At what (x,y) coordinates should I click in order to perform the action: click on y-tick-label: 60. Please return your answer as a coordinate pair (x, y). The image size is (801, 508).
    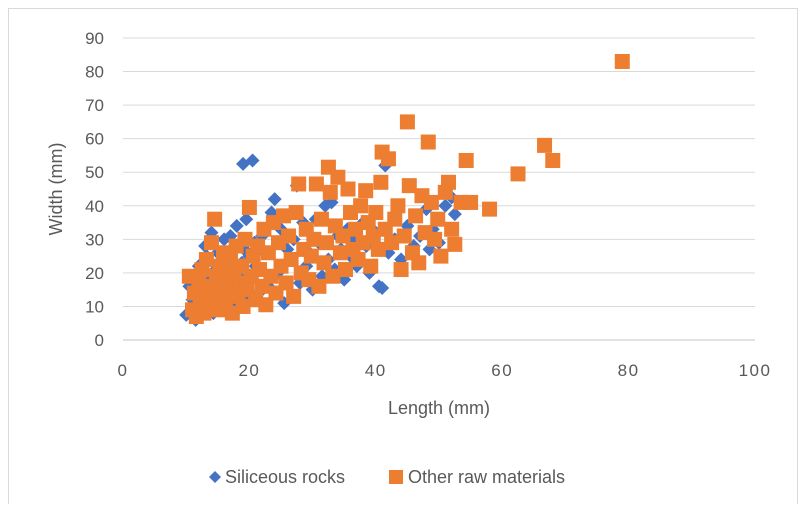
    Looking at the image, I should click on (94, 139).